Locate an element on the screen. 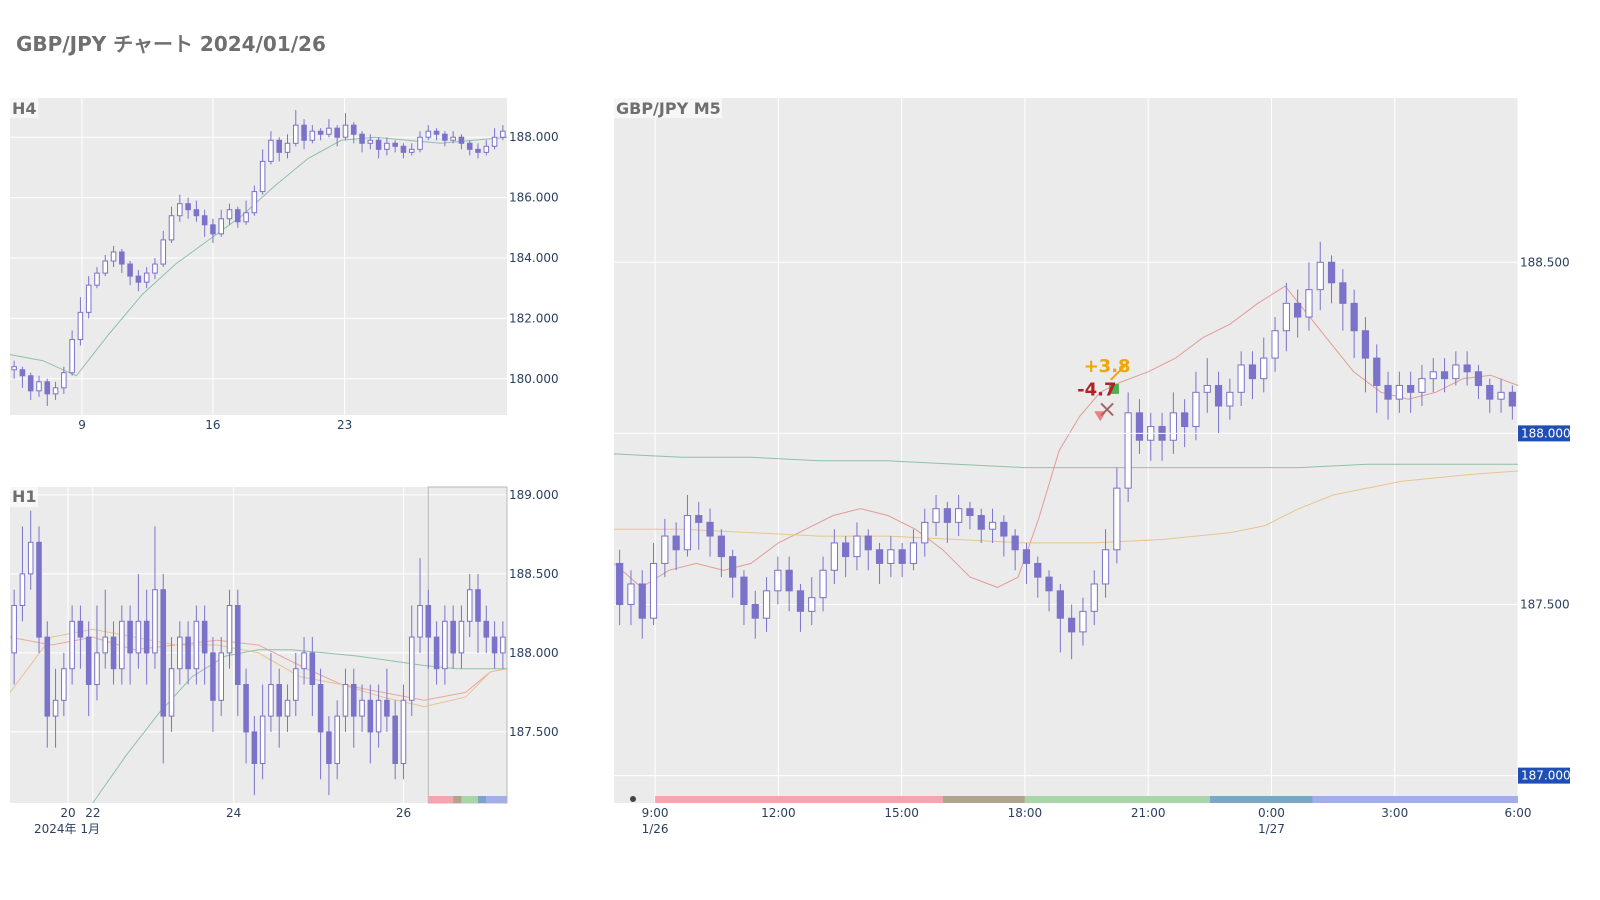  h1-panel-label-bg is located at coordinates (24, 497).